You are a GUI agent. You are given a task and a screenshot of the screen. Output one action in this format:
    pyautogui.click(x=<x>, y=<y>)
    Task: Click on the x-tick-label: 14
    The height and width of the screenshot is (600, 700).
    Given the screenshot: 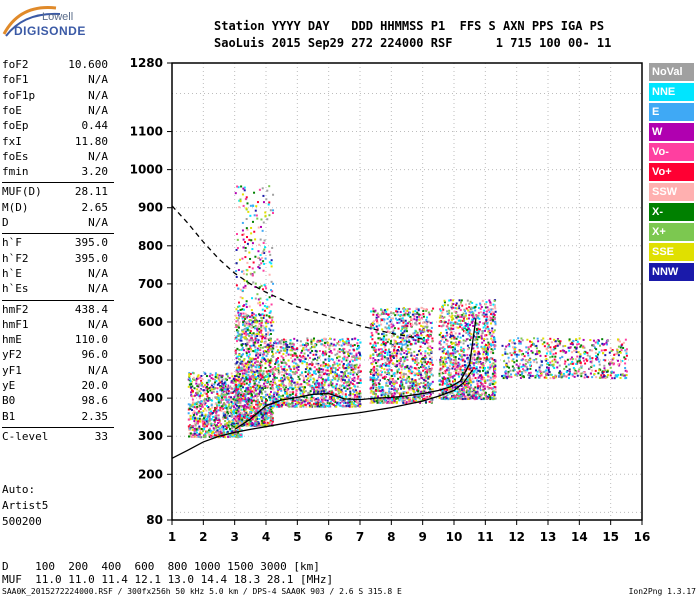 What is the action you would take?
    pyautogui.click(x=579, y=537)
    